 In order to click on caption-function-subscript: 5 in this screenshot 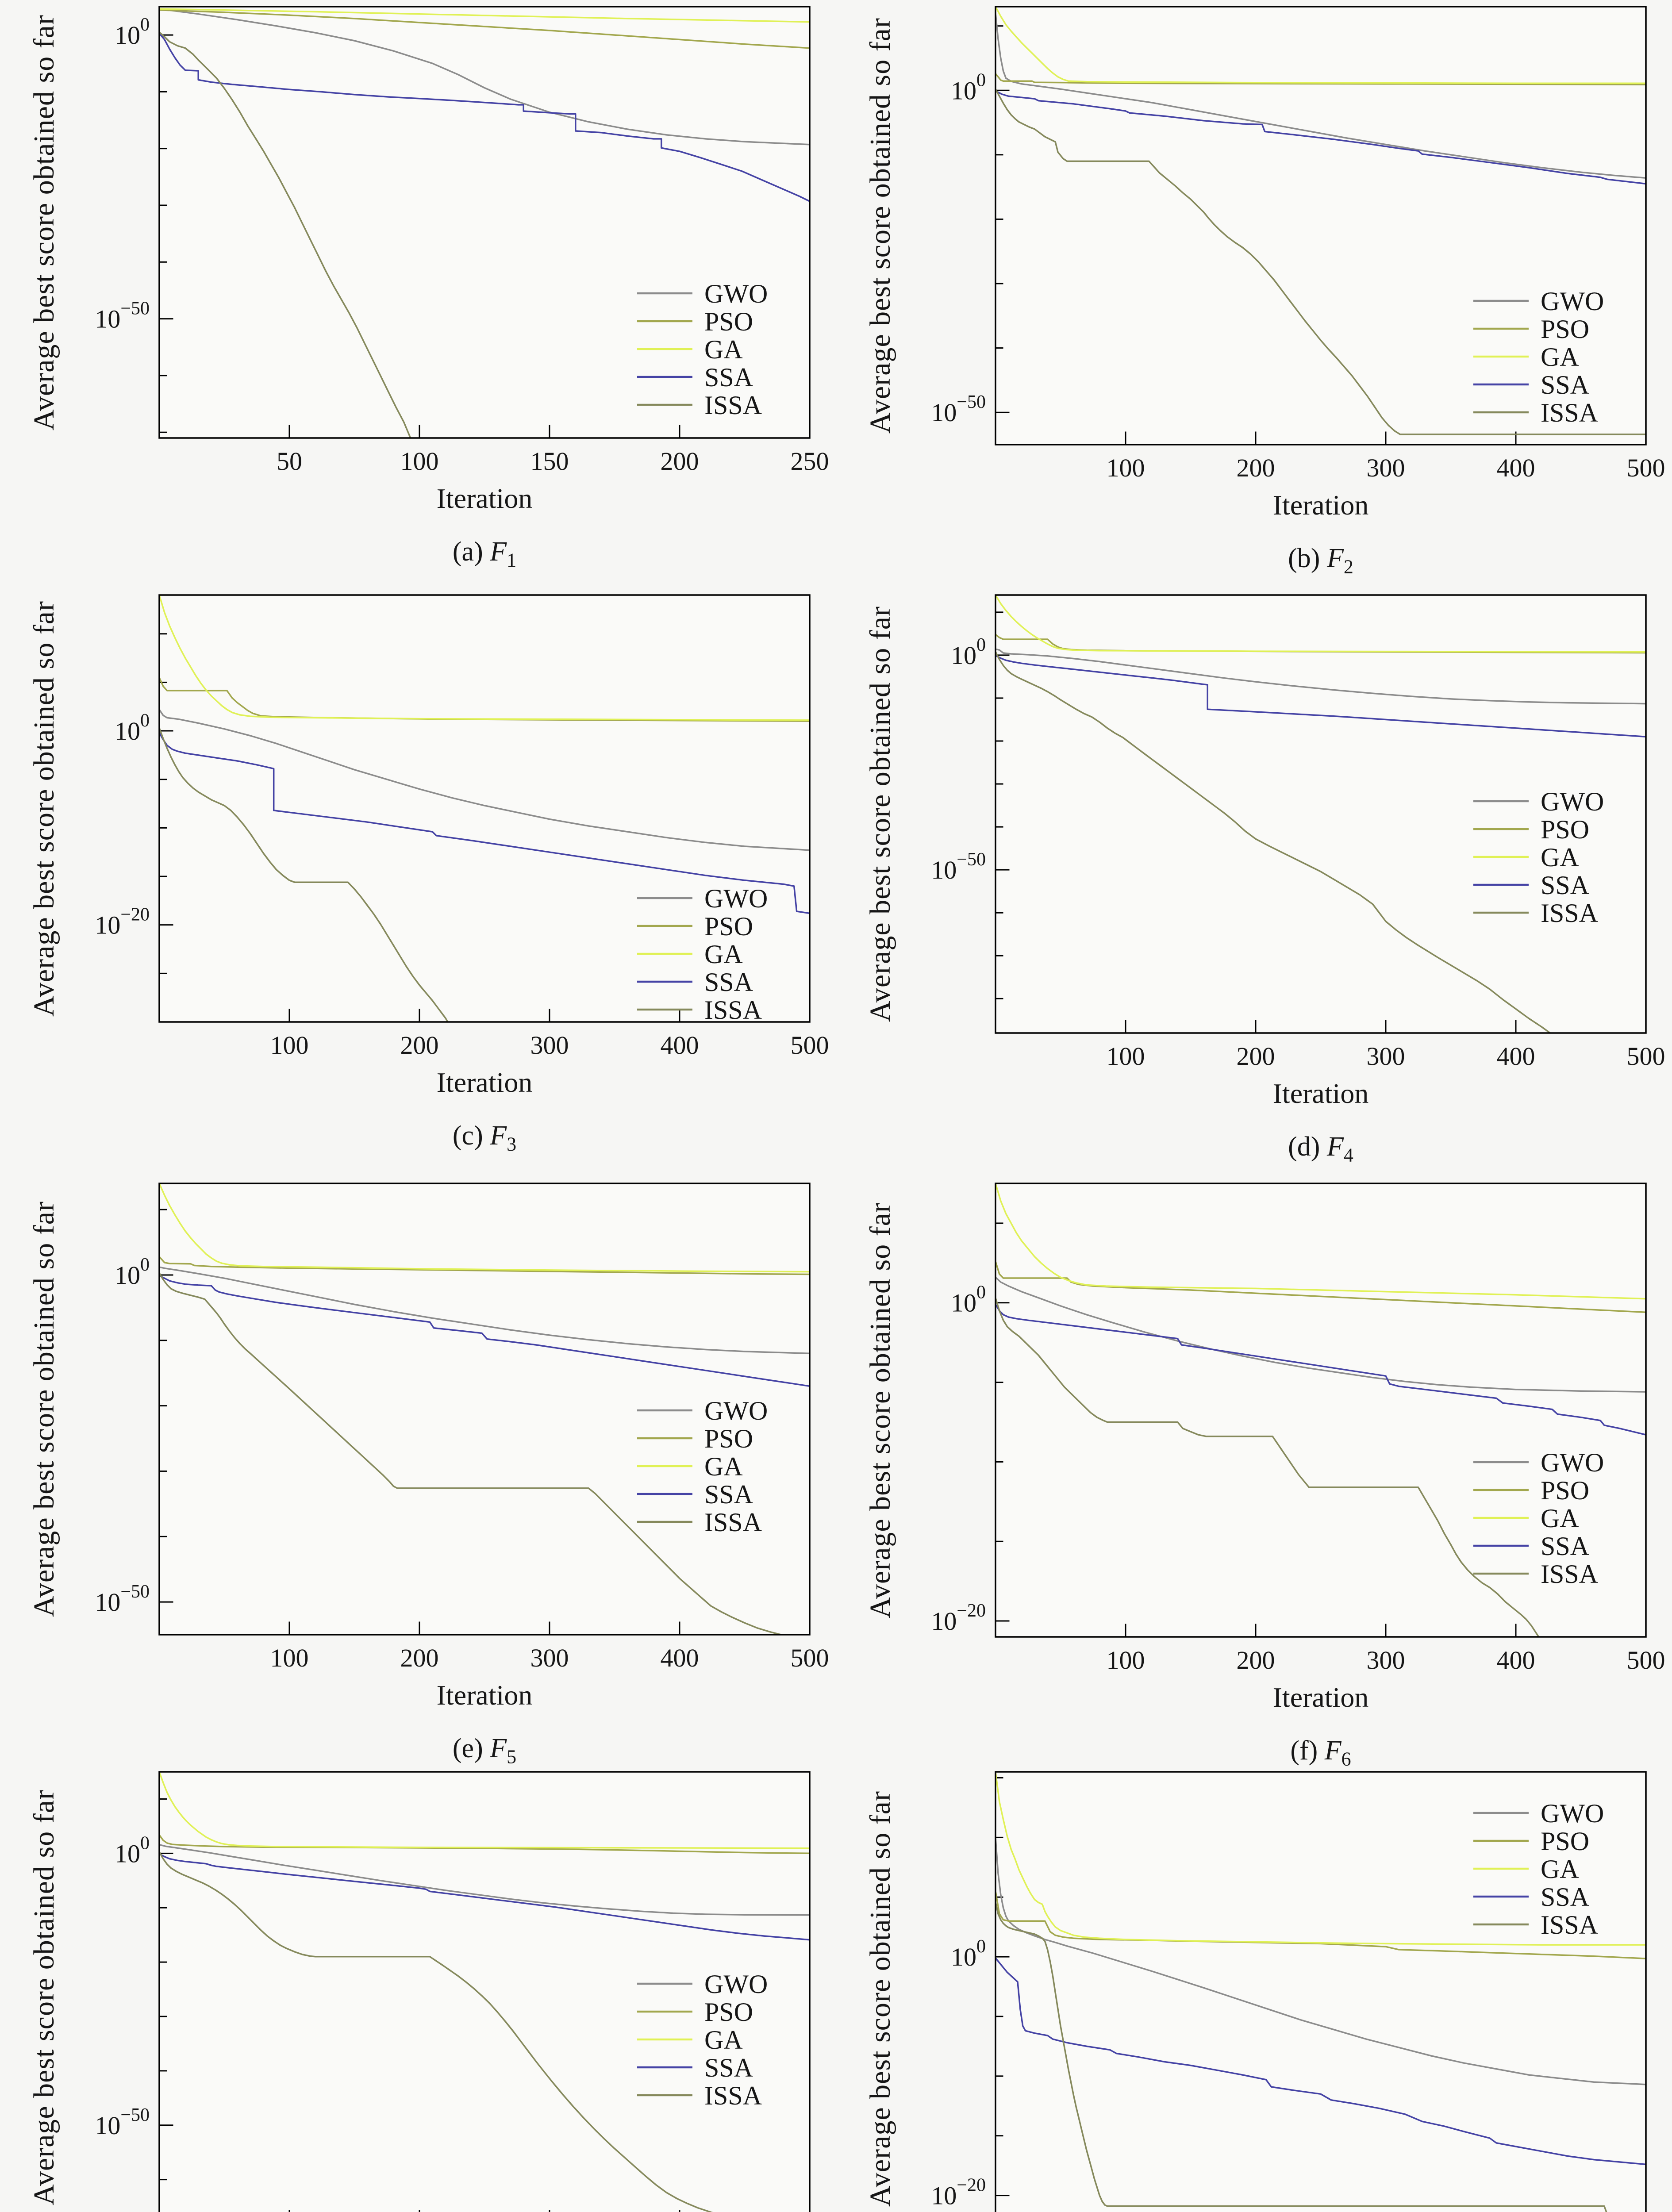, I will do `click(512, 1757)`.